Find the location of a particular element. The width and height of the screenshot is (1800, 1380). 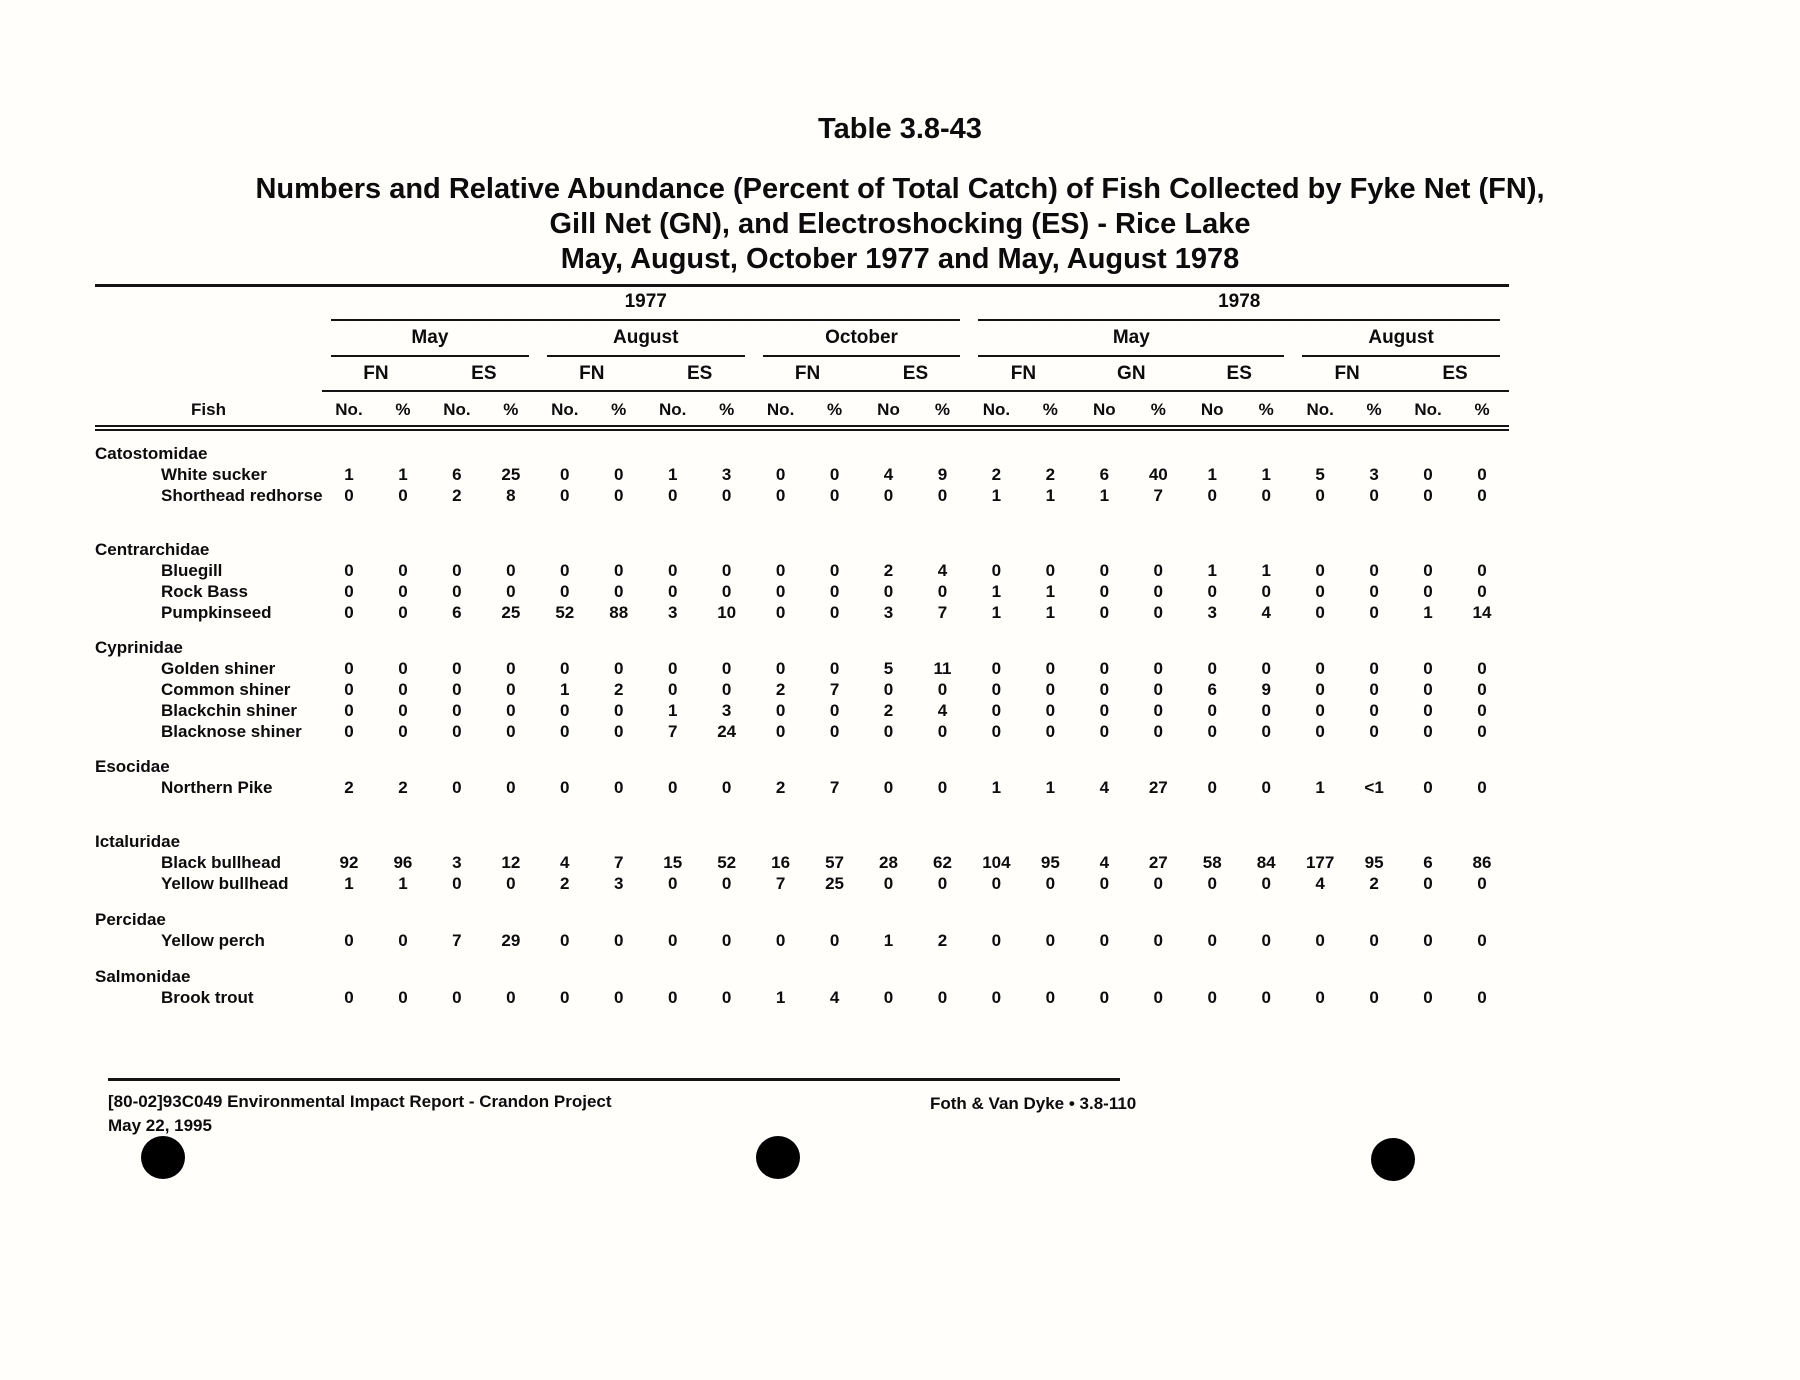

family-row: Ictaluridae is located at coordinates (802, 841).